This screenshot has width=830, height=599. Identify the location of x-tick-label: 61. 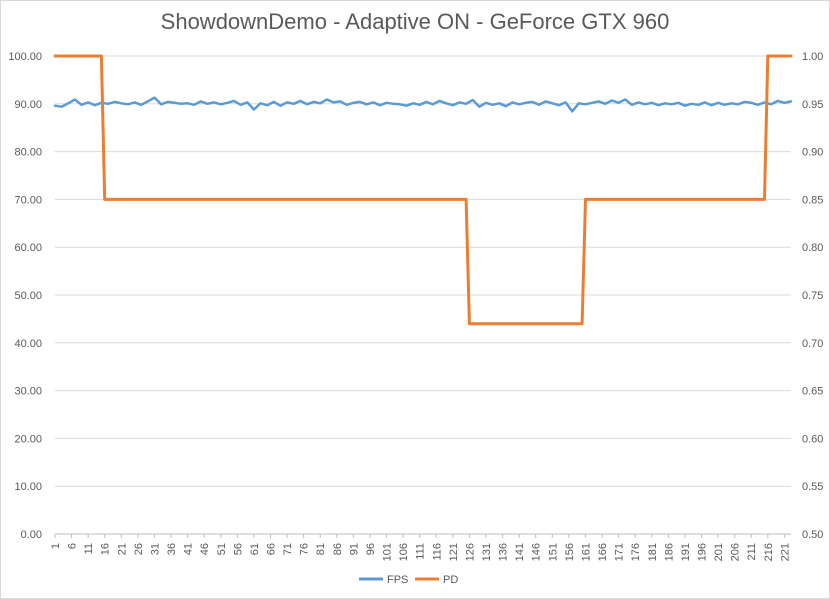
(255, 549).